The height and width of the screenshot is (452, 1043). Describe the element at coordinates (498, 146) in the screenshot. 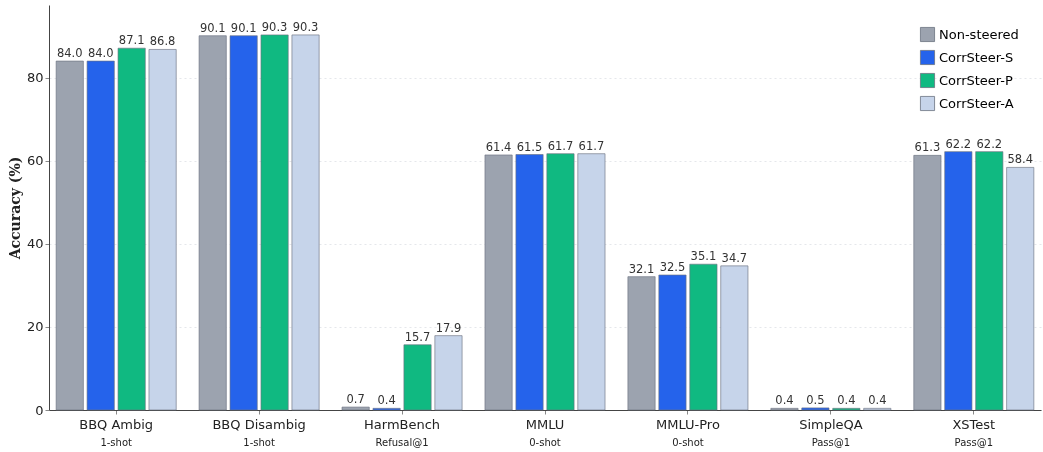

I see `data-label: 61.4` at that location.